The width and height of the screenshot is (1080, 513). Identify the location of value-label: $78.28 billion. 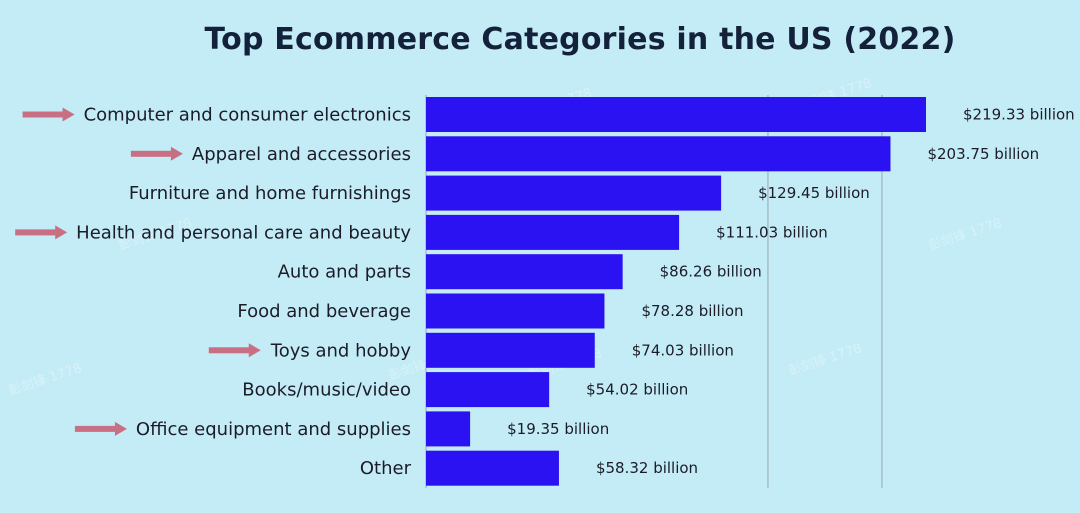
(692, 311).